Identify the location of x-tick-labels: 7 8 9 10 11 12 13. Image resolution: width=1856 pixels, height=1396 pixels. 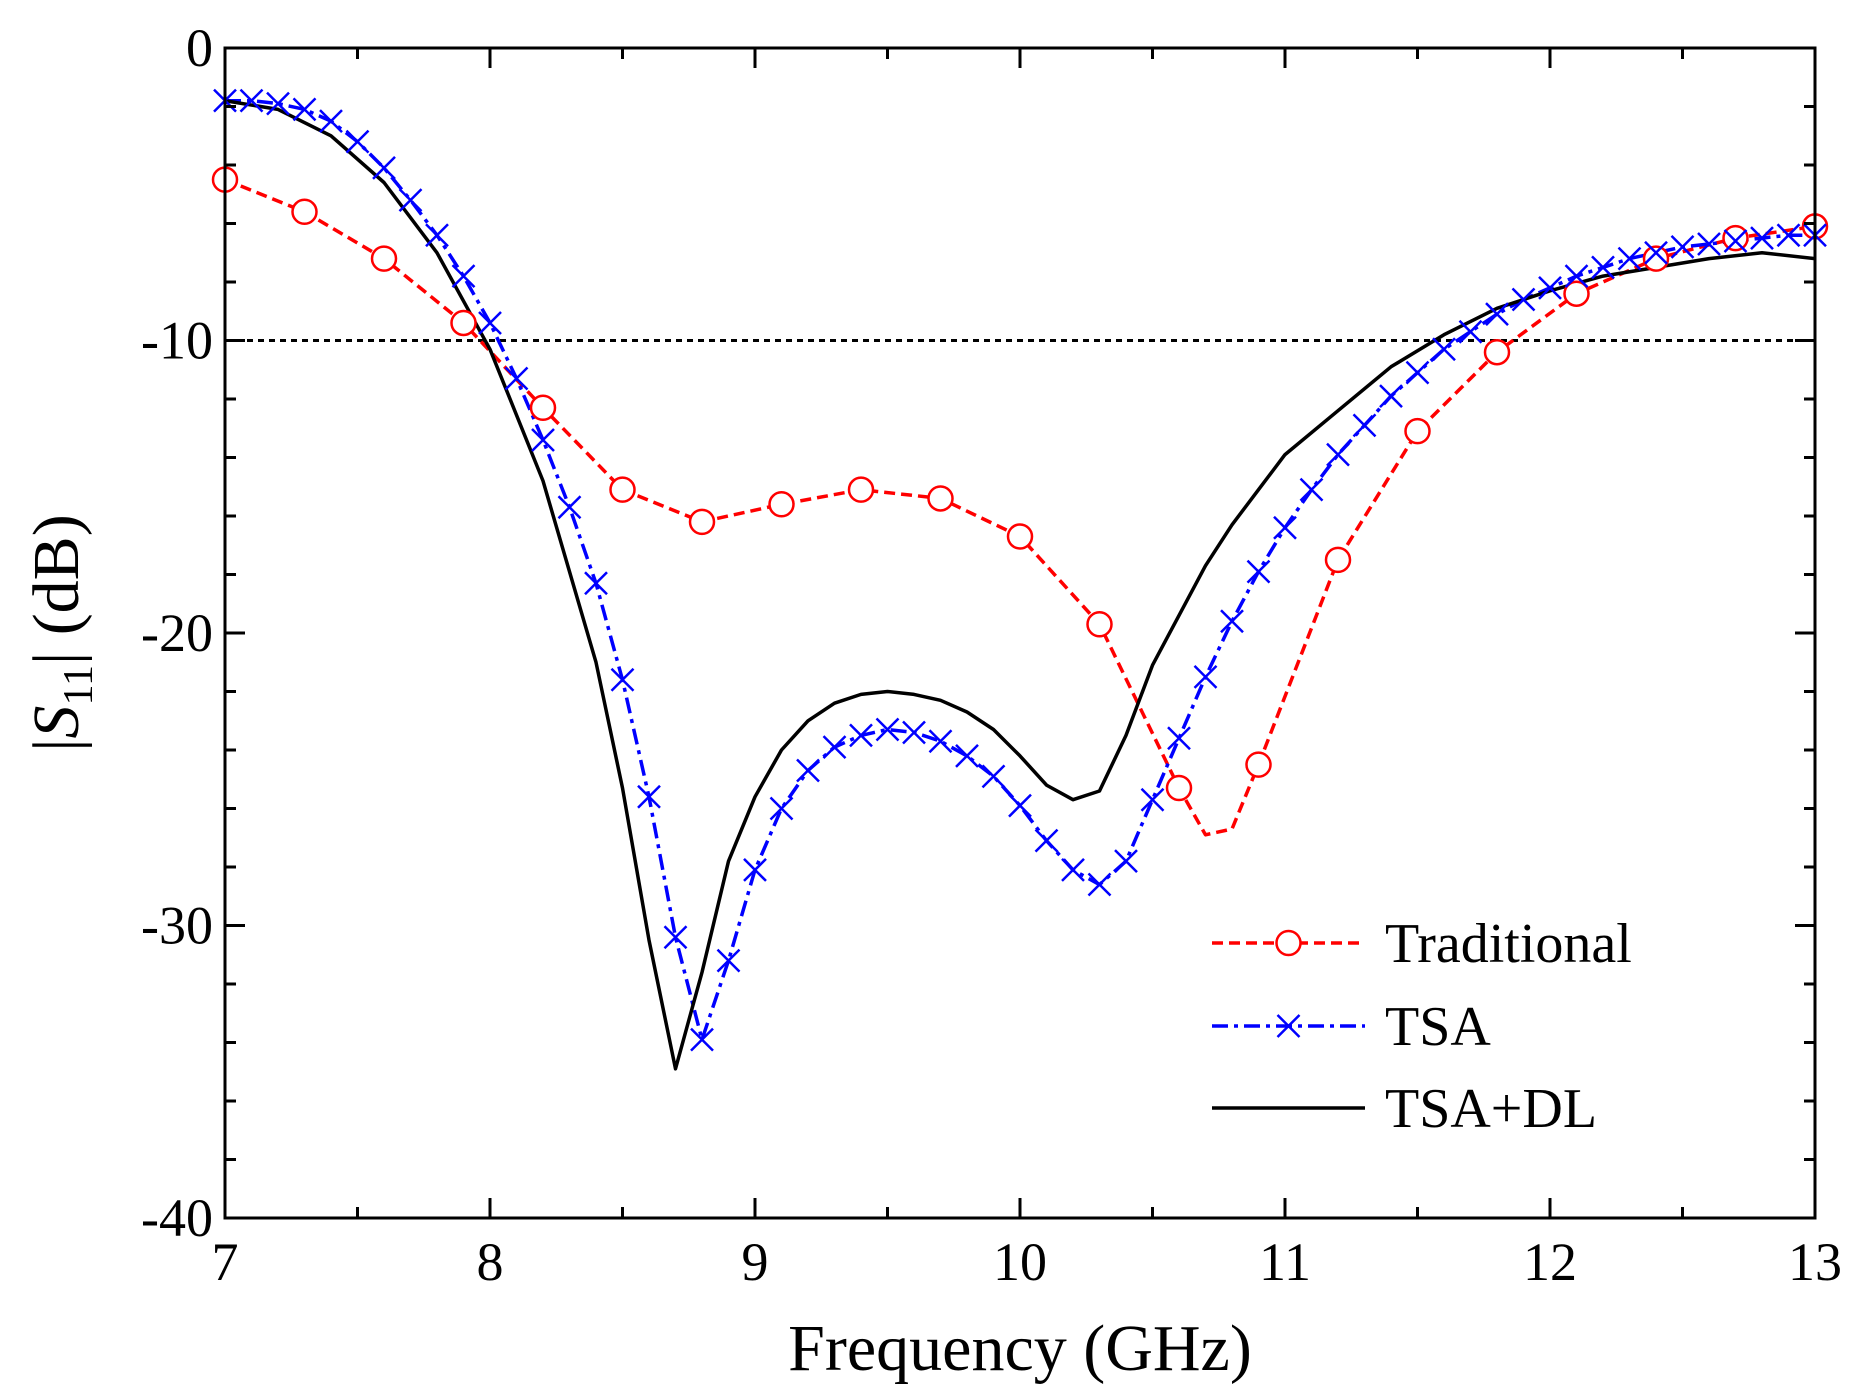
(1027, 1262).